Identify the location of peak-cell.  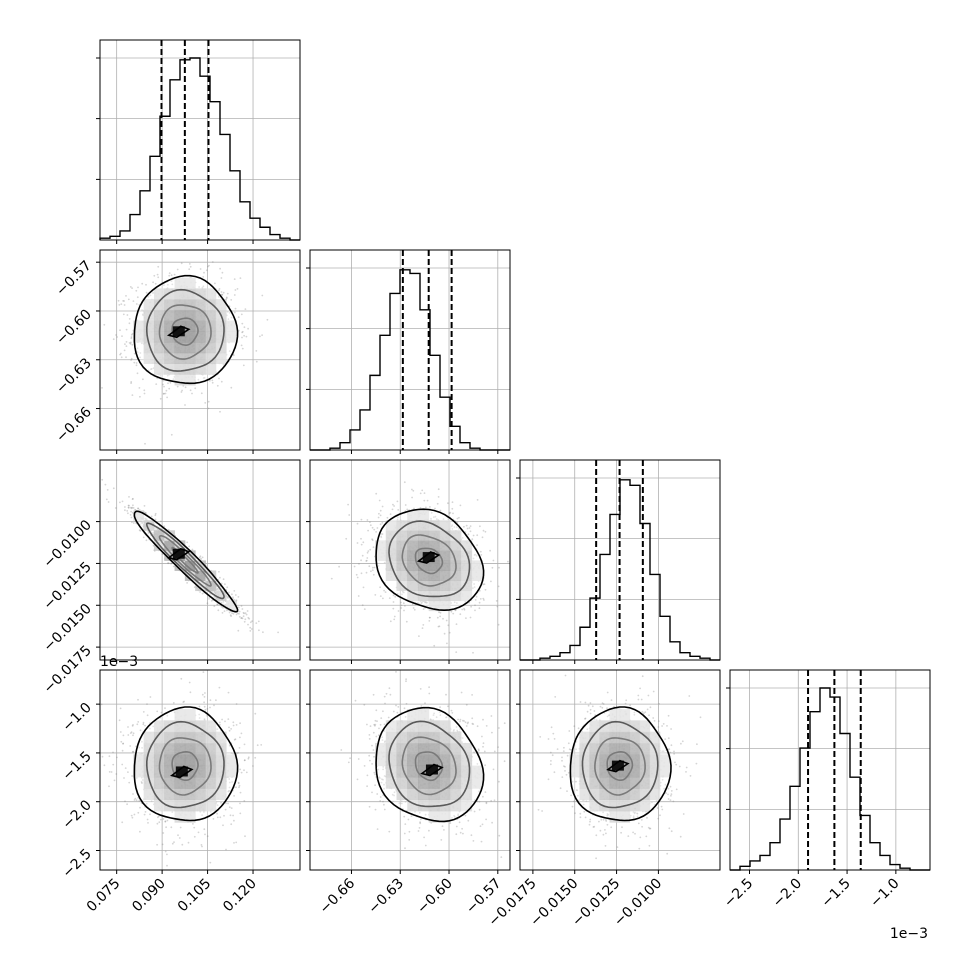
(178, 331).